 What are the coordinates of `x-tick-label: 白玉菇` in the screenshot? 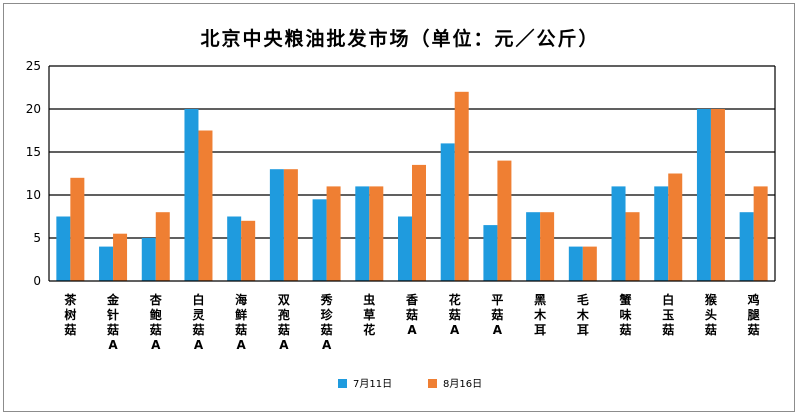 It's located at (668, 314).